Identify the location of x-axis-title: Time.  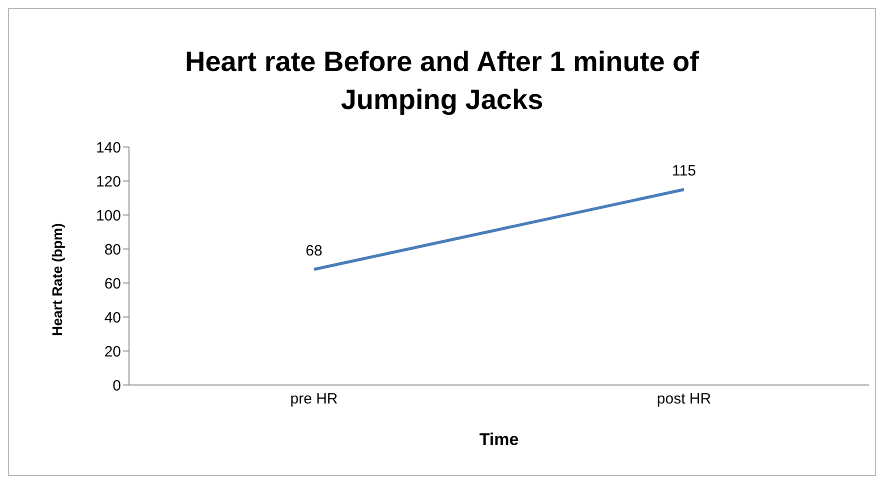
(499, 439).